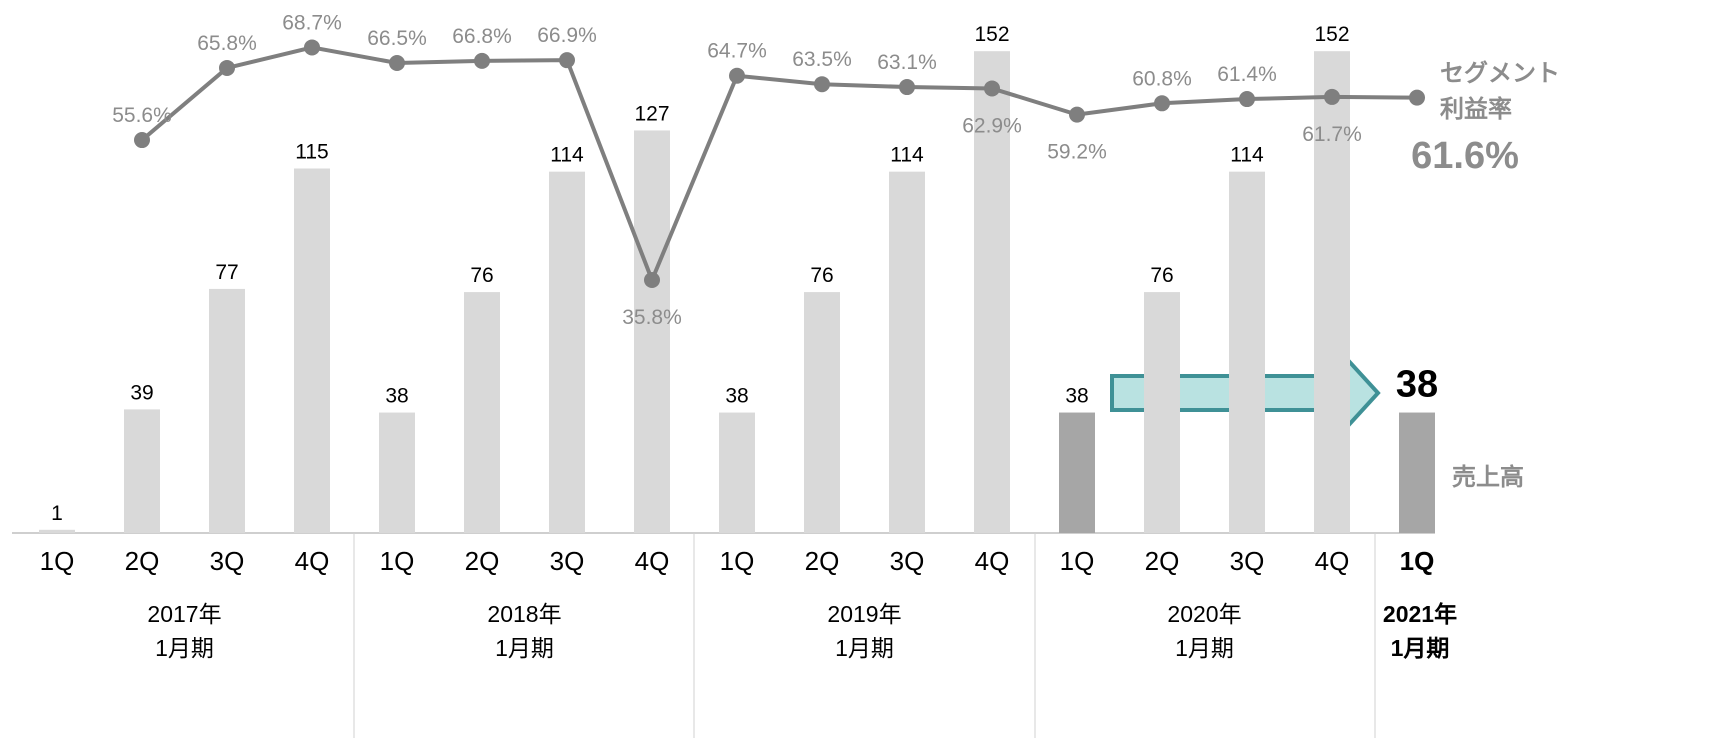 The height and width of the screenshot is (738, 1722). I want to click on line-value-label: 61.7%, so click(1332, 134).